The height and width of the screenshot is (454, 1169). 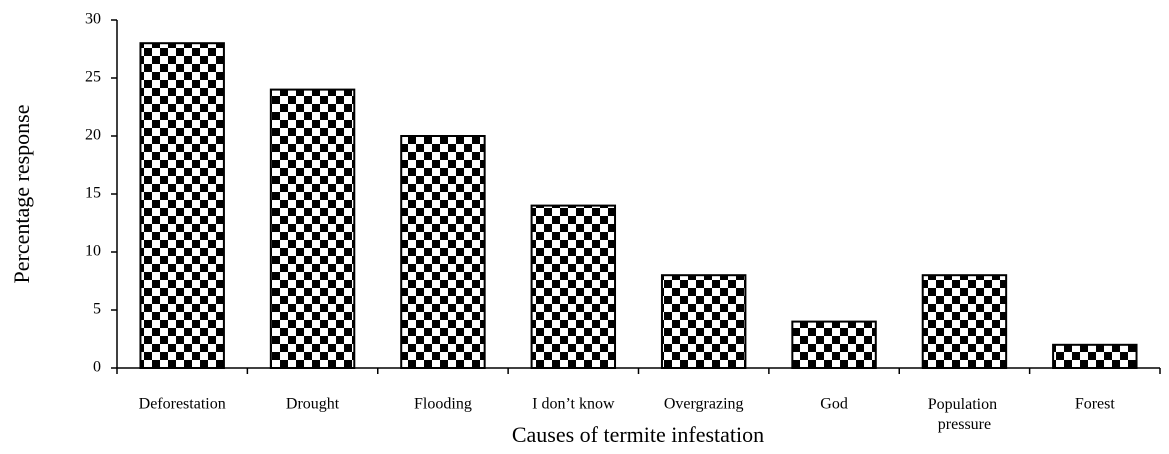 I want to click on x-tick-label: God, so click(x=834, y=404).